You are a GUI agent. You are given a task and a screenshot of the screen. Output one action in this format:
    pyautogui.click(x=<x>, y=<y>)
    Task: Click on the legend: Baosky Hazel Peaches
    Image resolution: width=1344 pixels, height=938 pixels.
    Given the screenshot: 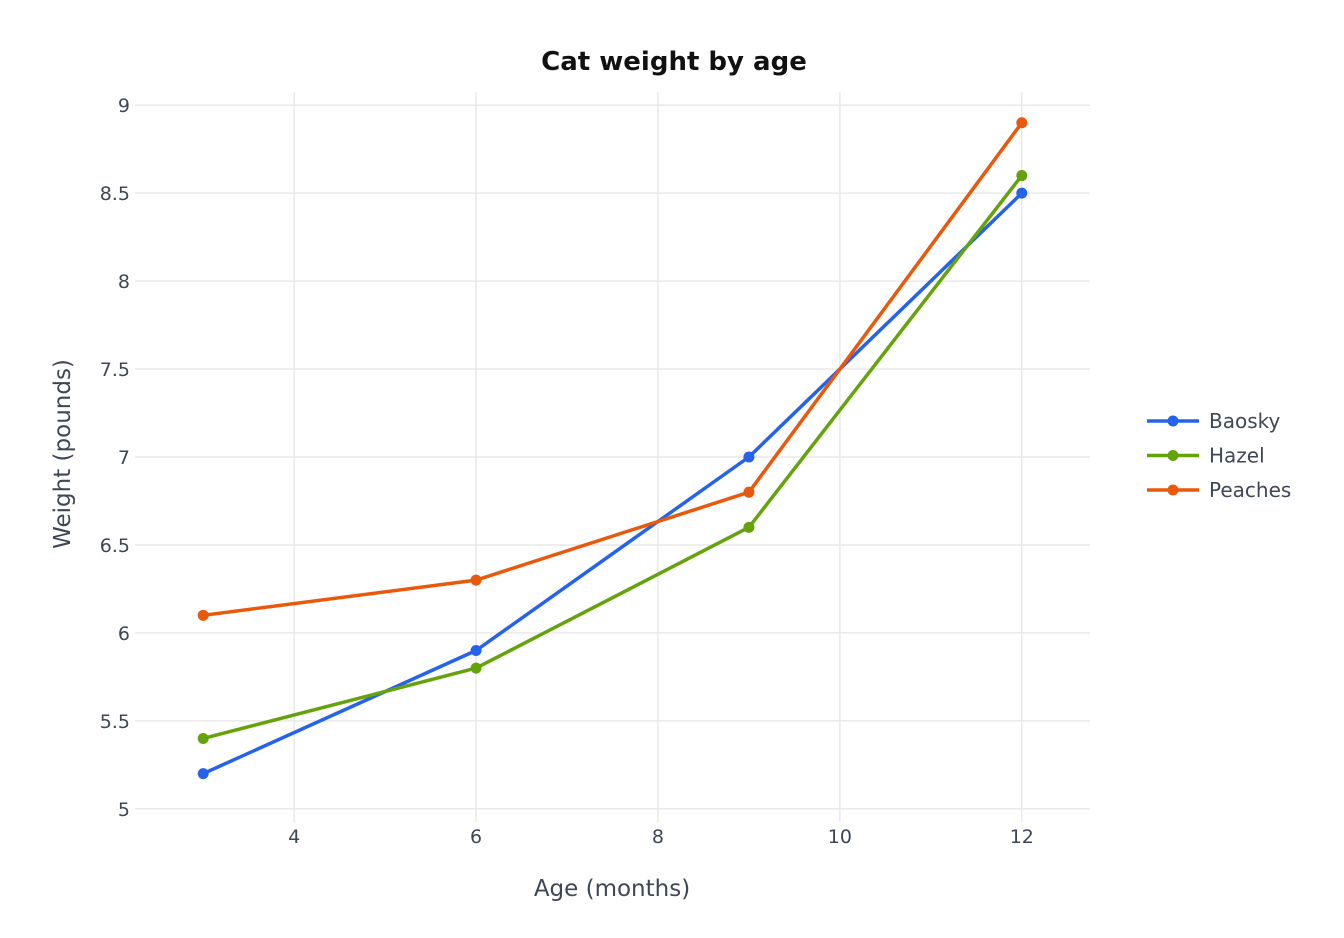 What is the action you would take?
    pyautogui.click(x=1219, y=455)
    